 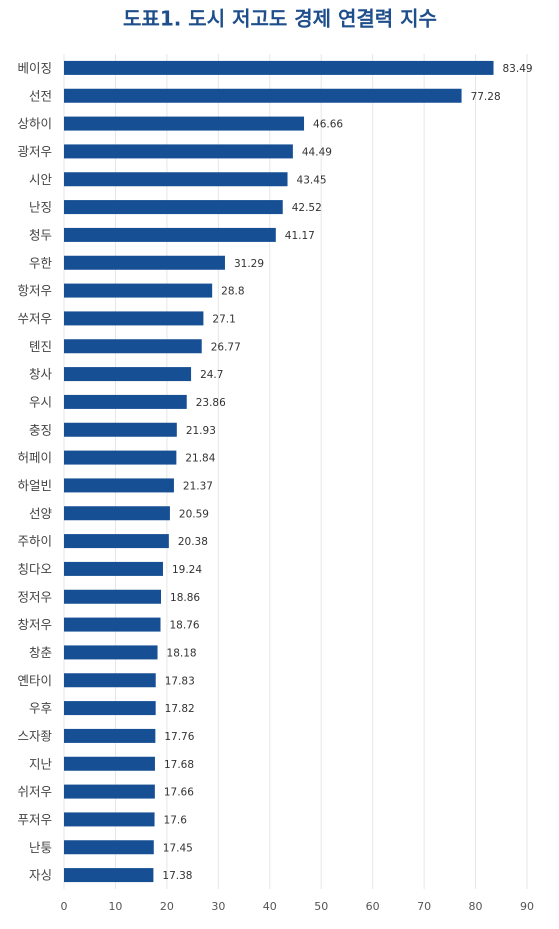 I want to click on value-label: 17.83, so click(x=180, y=681).